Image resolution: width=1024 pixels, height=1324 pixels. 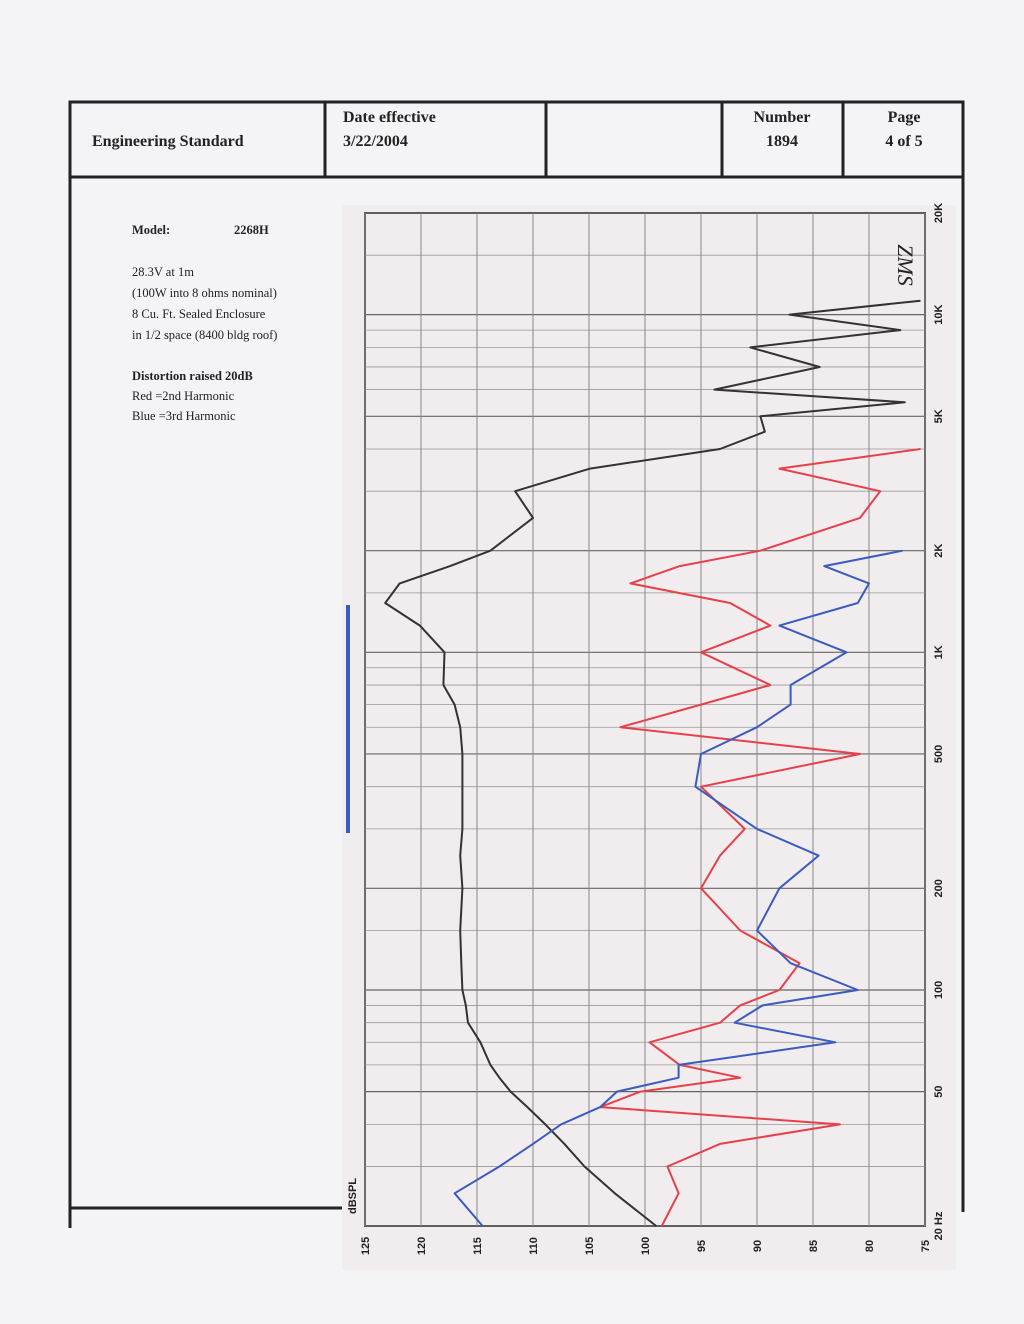 I want to click on x-tick-label: 5K, so click(x=939, y=416).